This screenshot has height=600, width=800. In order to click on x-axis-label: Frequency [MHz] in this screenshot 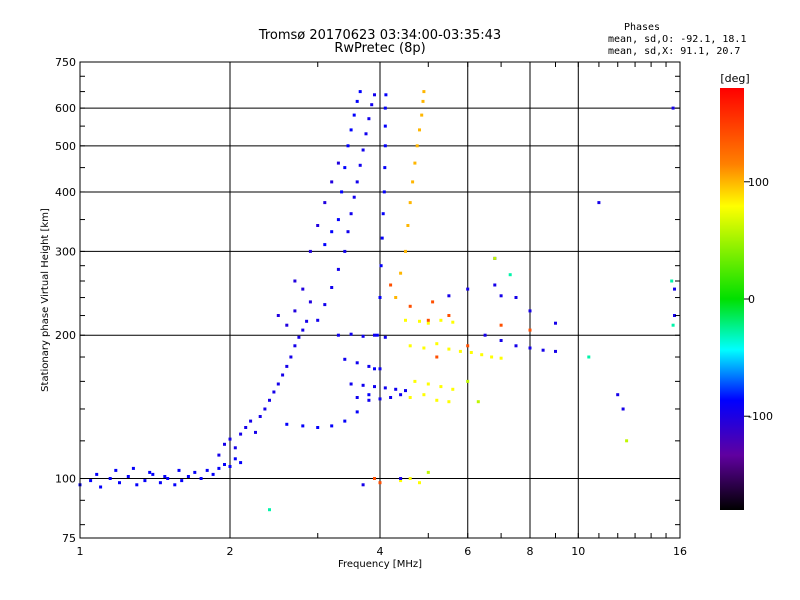, I will do `click(380, 564)`.